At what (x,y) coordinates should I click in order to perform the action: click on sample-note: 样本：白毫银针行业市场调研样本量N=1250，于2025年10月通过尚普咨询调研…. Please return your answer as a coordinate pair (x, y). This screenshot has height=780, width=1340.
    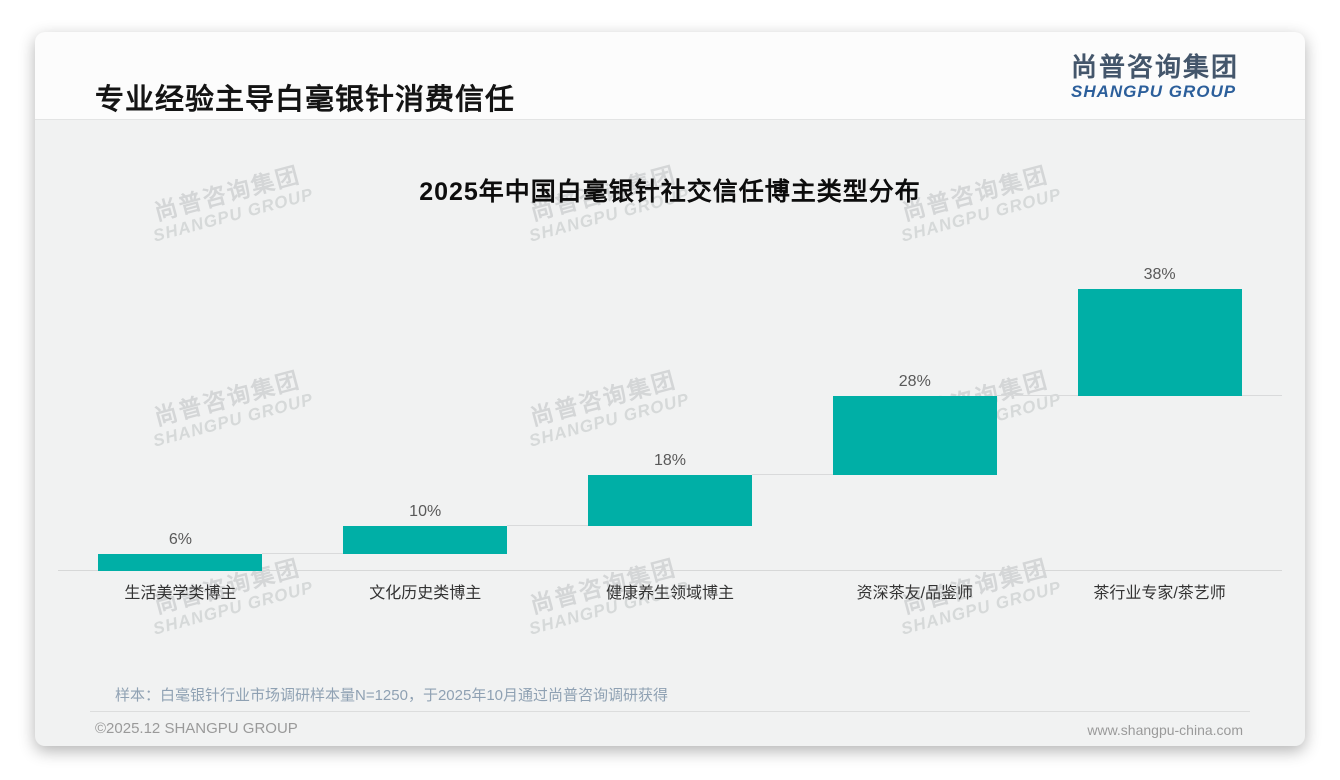
    Looking at the image, I should click on (392, 695).